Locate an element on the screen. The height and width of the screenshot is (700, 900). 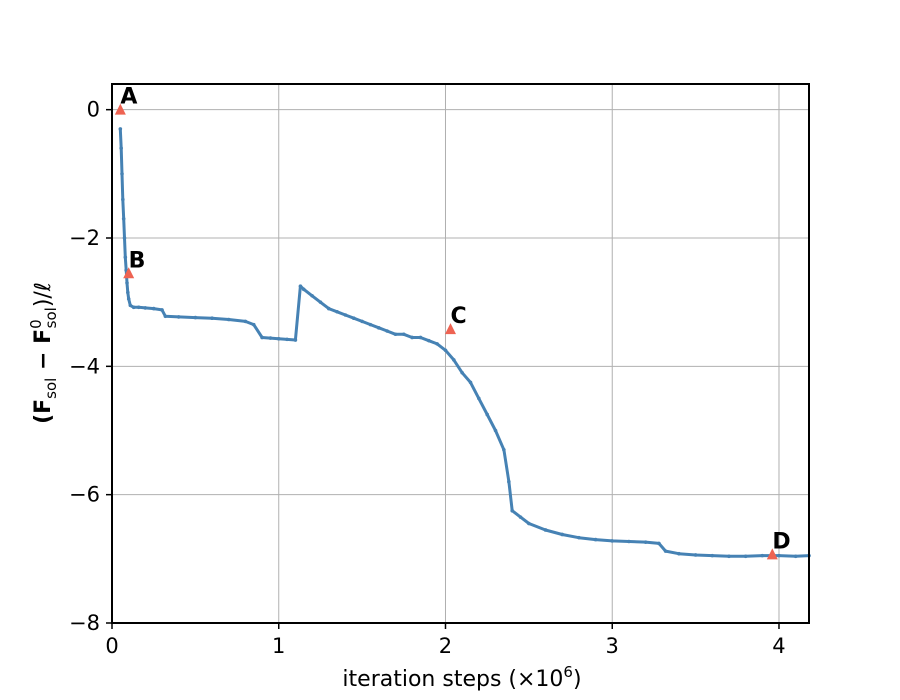
y-tick-label-2: −4 is located at coordinates (84, 366).